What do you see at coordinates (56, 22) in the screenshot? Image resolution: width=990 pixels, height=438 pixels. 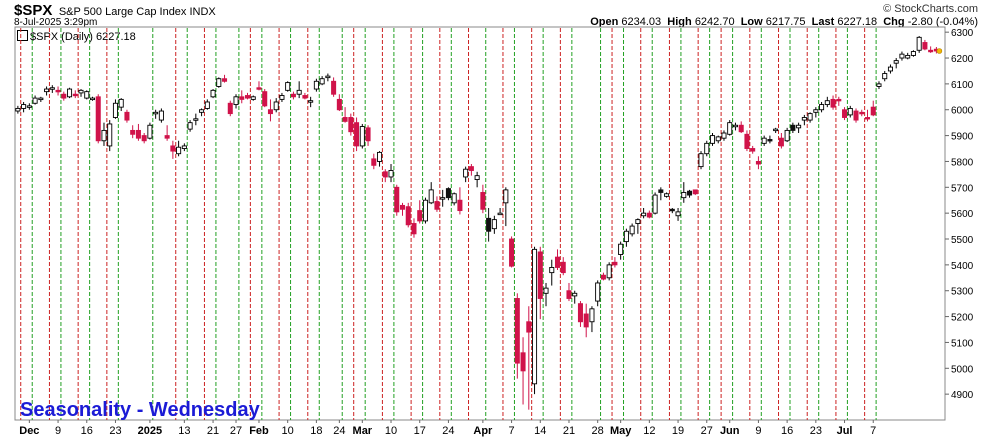 I see `chart-datetime: 8-Jul-2025 3:29pm` at bounding box center [56, 22].